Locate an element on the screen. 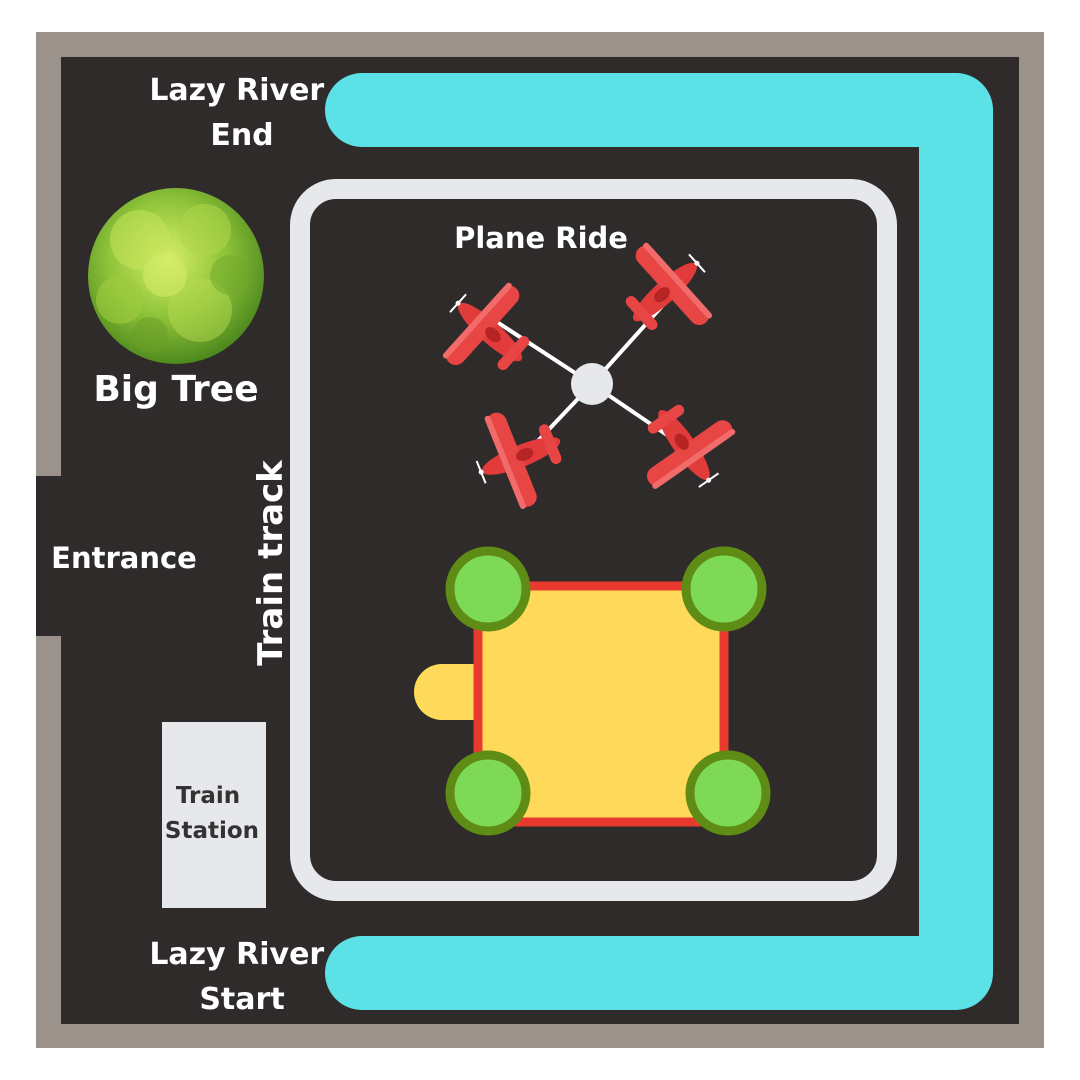 Image resolution: width=1080 pixels, height=1080 pixels. train-station is located at coordinates (214, 815).